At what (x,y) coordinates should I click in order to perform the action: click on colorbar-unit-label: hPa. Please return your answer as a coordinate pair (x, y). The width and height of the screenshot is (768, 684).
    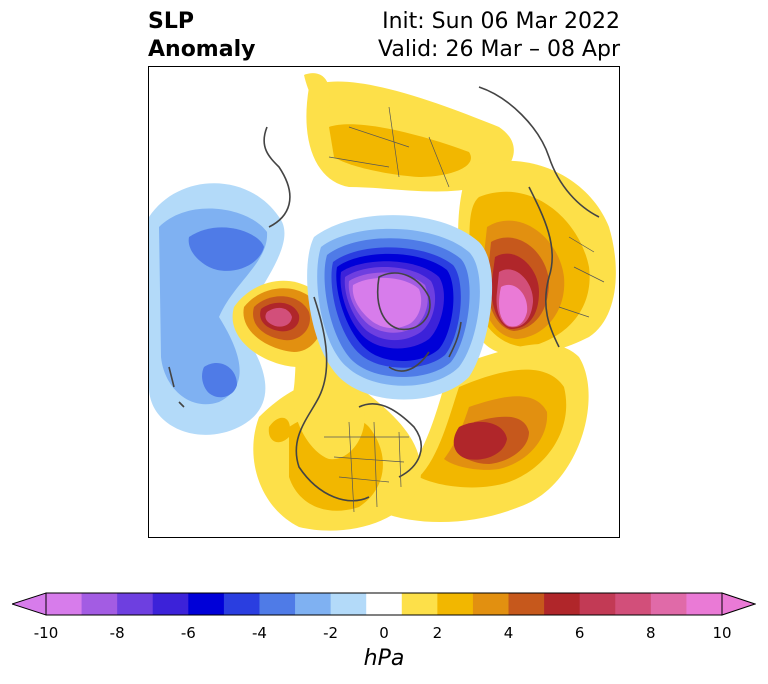
    Looking at the image, I should click on (384, 658).